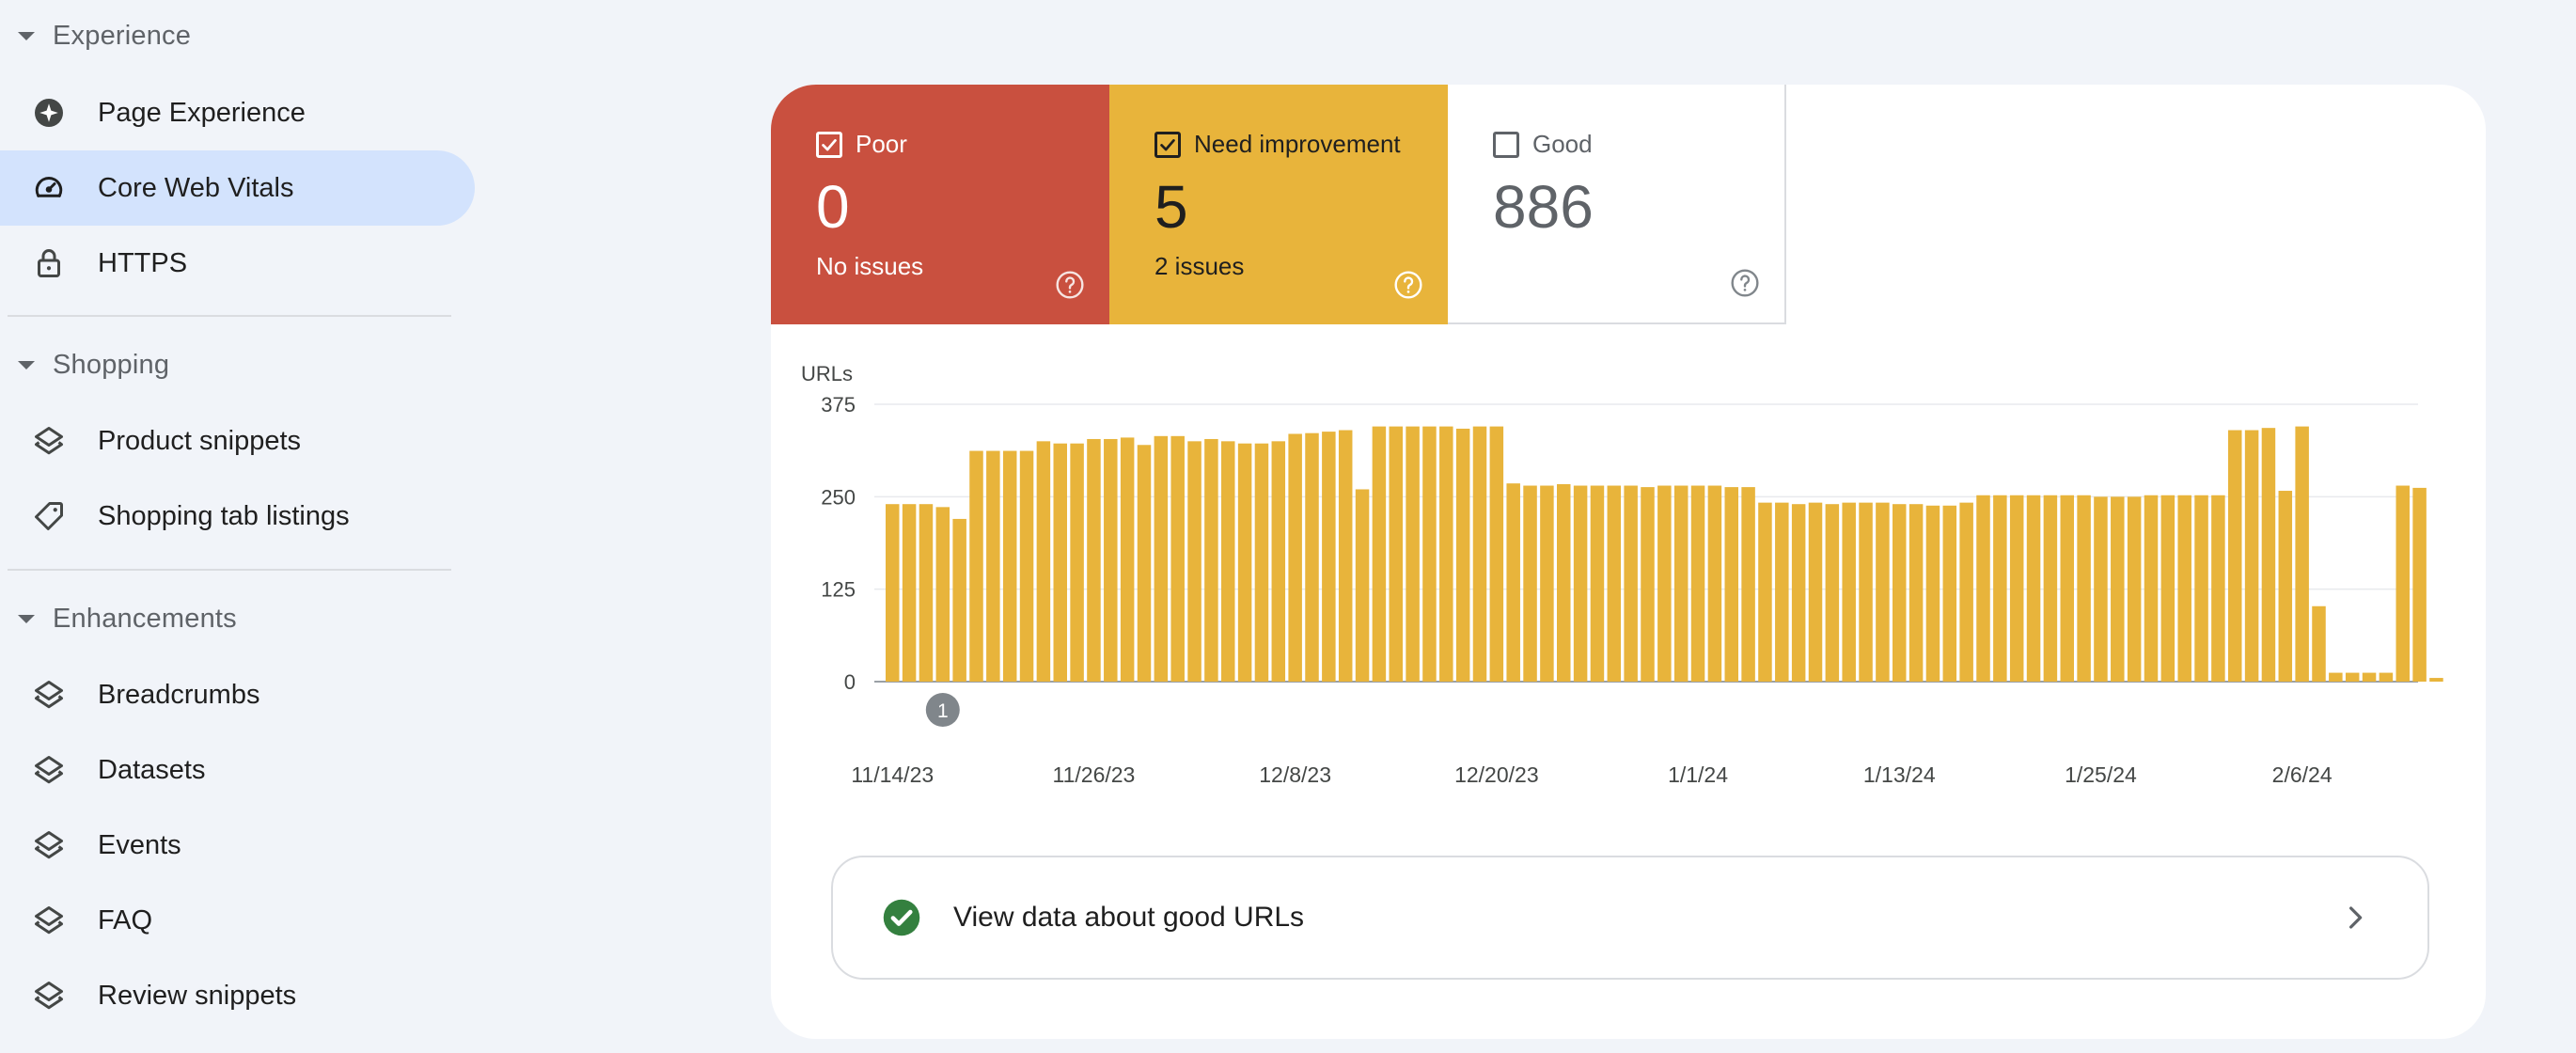 The height and width of the screenshot is (1053, 2576). Describe the element at coordinates (238, 846) in the screenshot. I see `sidebar-item-events: Events` at that location.